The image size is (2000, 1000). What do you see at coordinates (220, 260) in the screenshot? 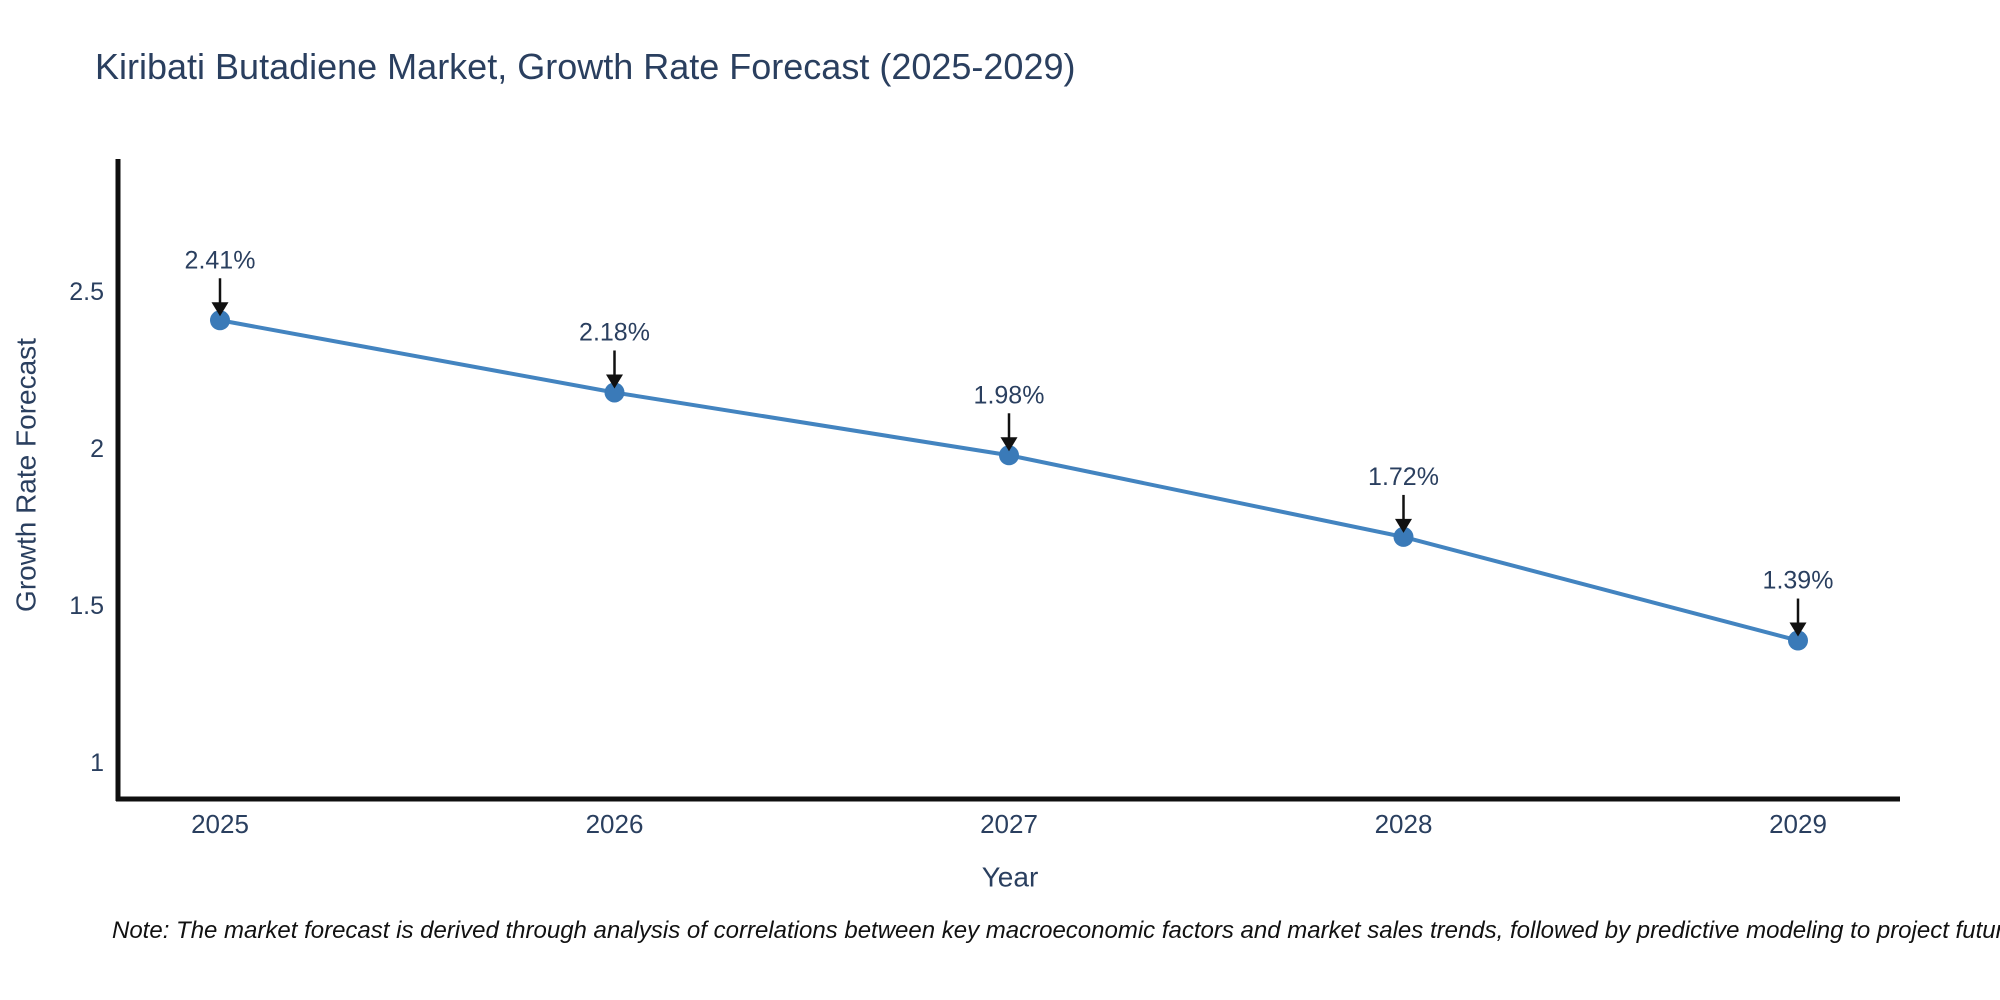
I see `data-point-label: 2.41%` at bounding box center [220, 260].